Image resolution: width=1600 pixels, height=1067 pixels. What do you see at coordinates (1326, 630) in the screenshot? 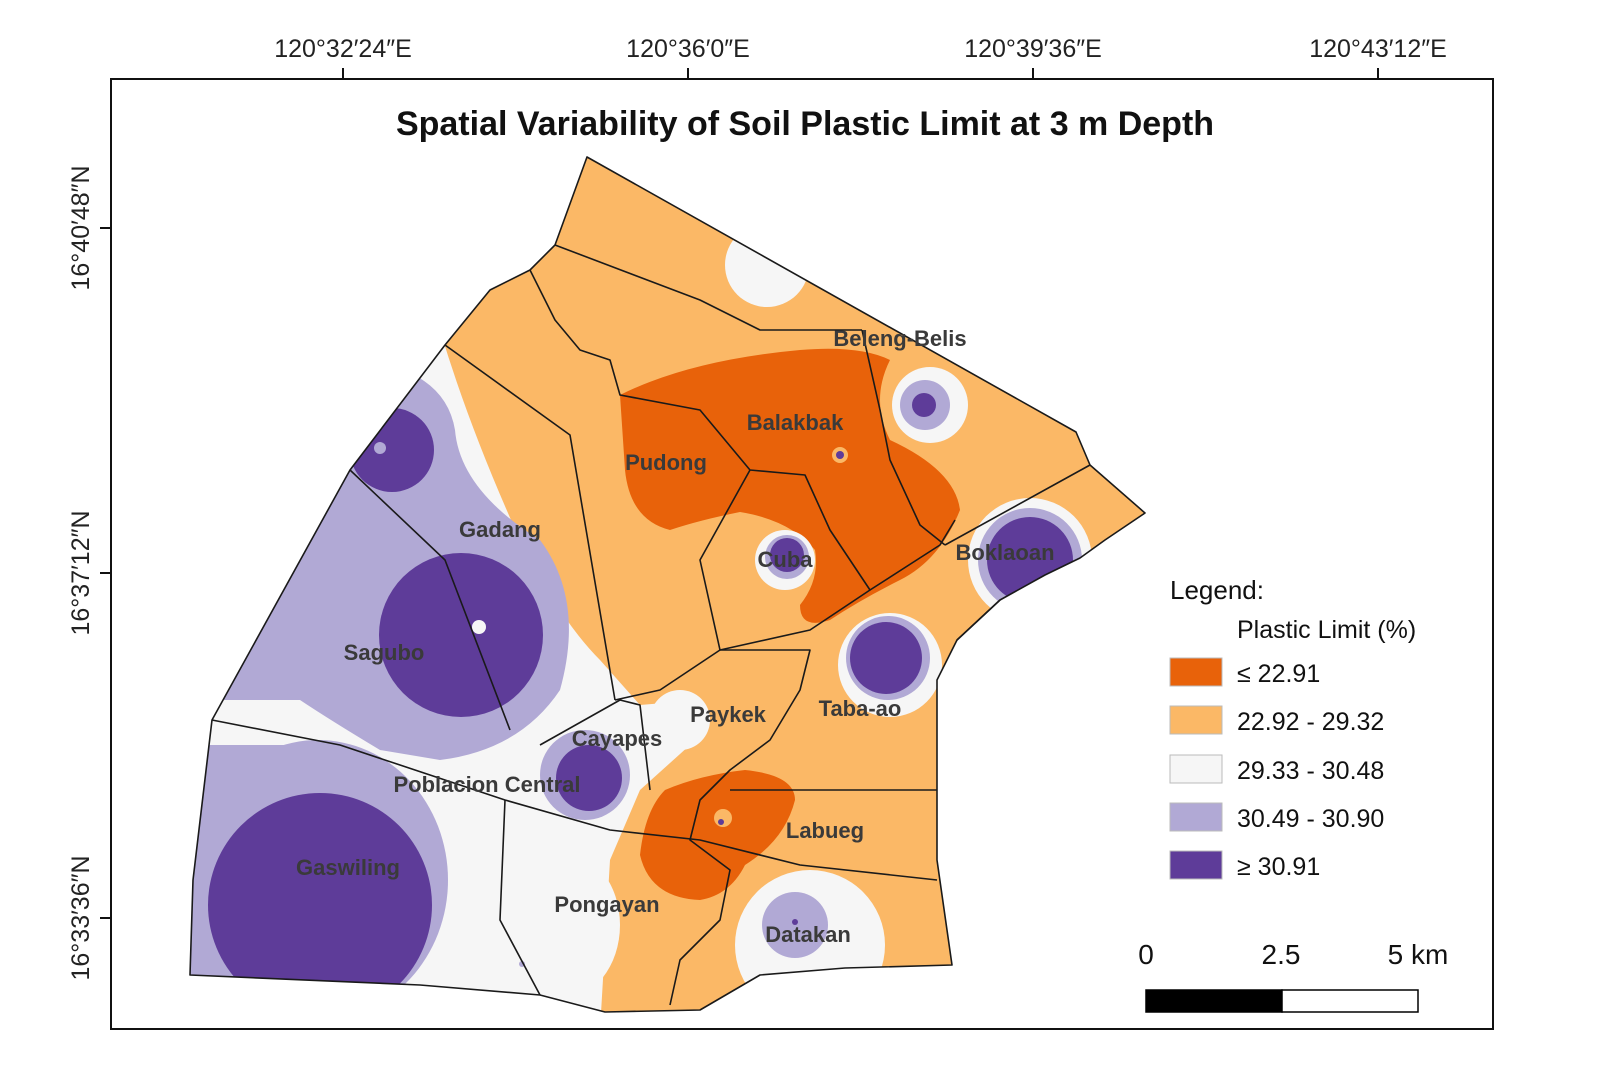
I see `legend-subtitle: Plastic Limit (%)` at bounding box center [1326, 630].